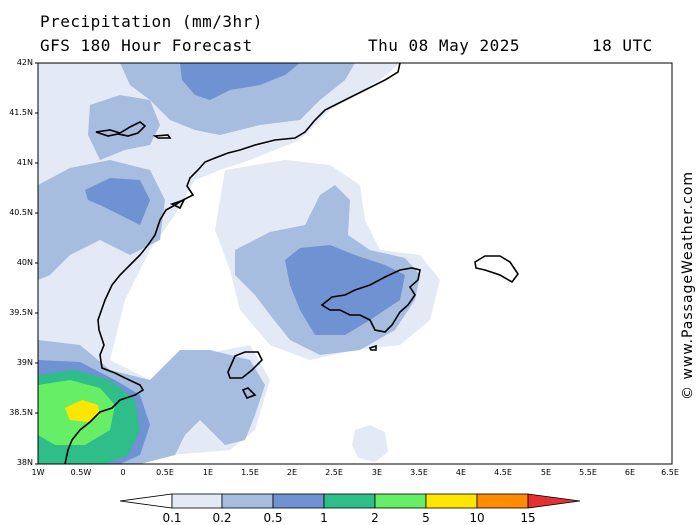 The height and width of the screenshot is (525, 700). Describe the element at coordinates (503, 472) in the screenshot. I see `lon-label: 4.5E` at that location.